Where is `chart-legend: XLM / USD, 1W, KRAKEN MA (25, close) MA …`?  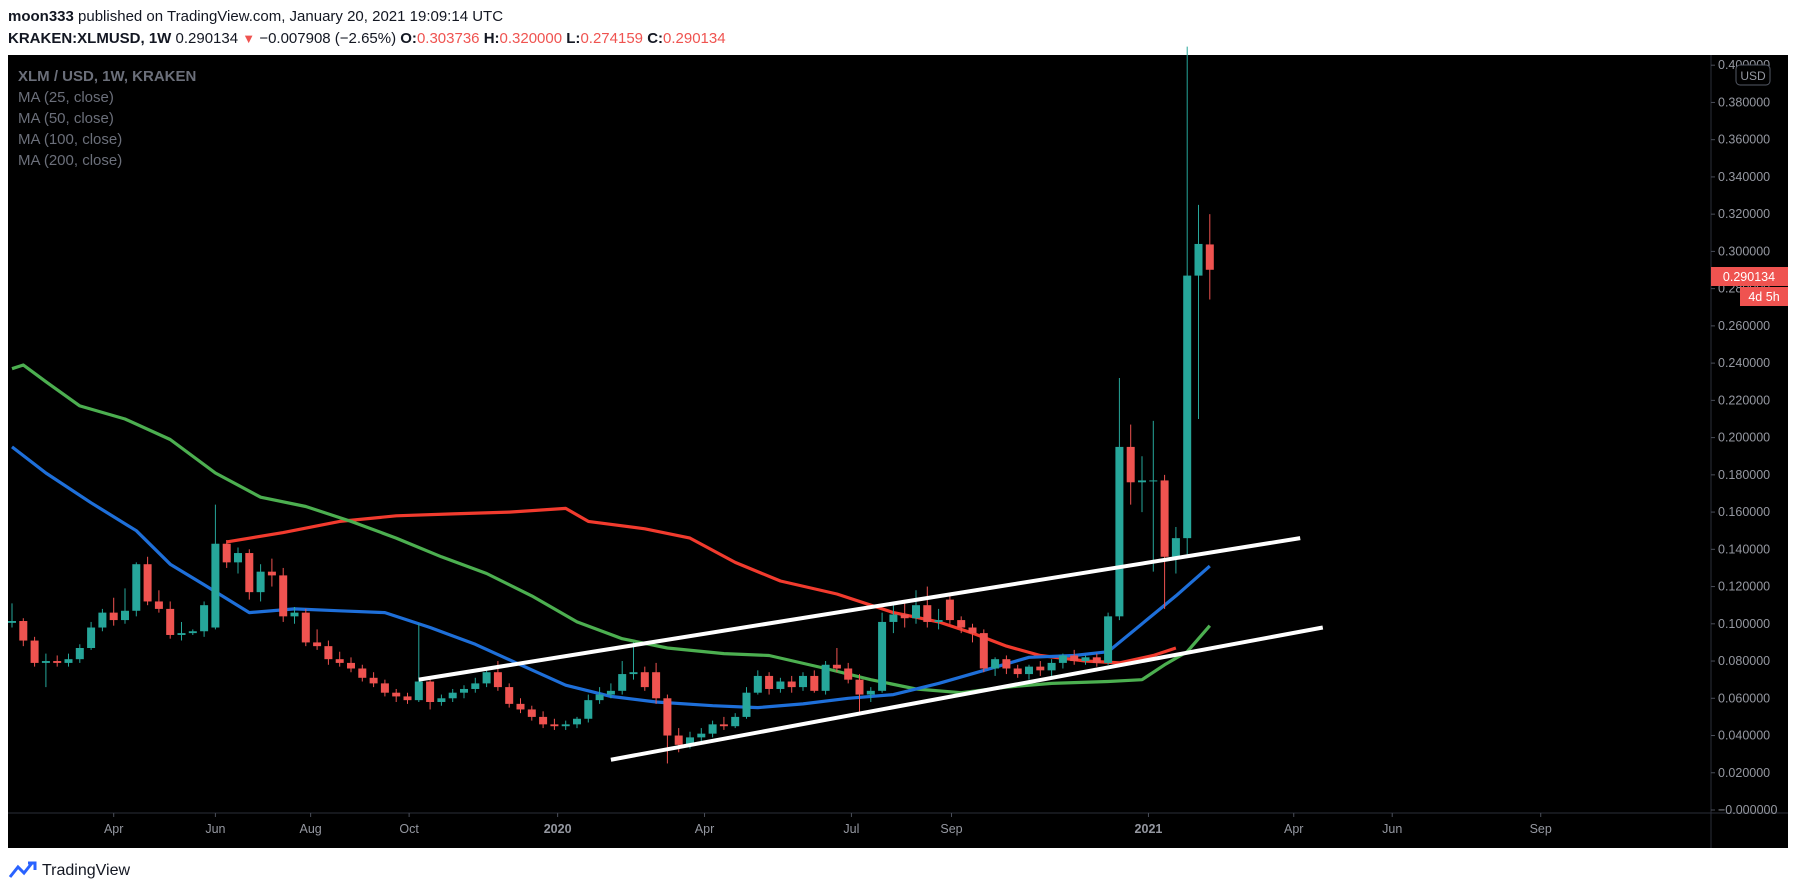
chart-legend: XLM / USD, 1W, KRAKEN MA (25, close) MA … is located at coordinates (107, 118).